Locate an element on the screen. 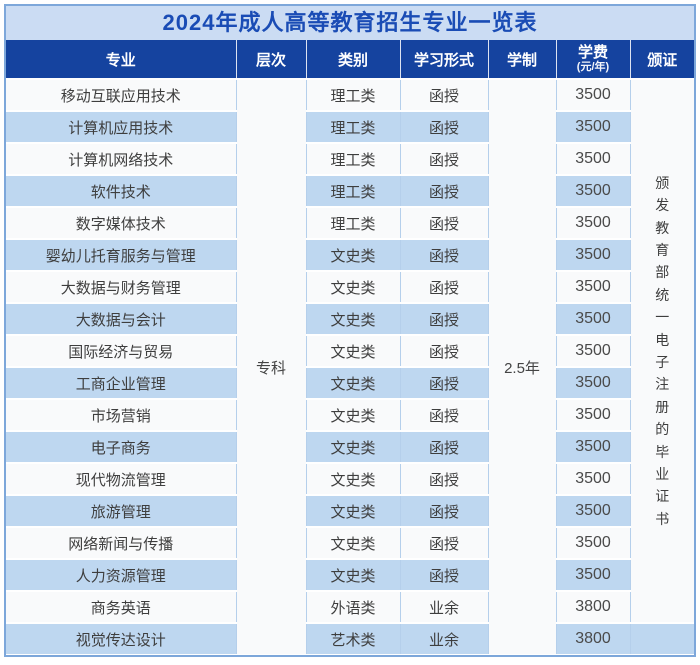 The height and width of the screenshot is (665, 700). table-row: 国际经济与贸易 文史类 函授 3500 is located at coordinates (350, 351).